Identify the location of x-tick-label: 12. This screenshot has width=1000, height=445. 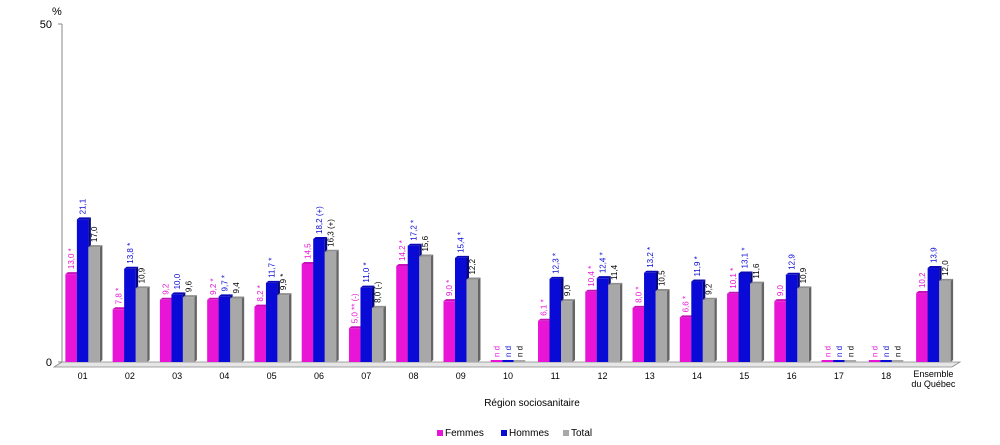
(603, 376).